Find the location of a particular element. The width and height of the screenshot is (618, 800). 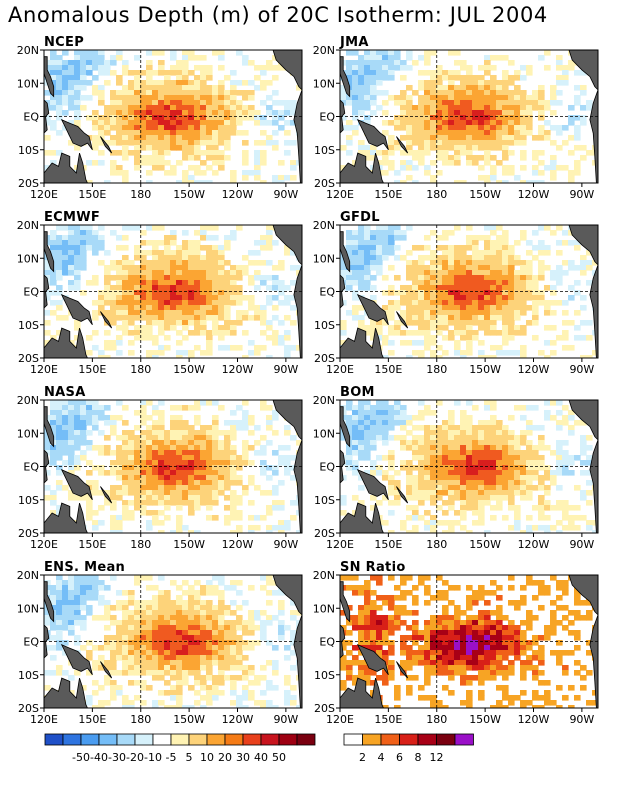

colorbar-label: 5 is located at coordinates (189, 757).